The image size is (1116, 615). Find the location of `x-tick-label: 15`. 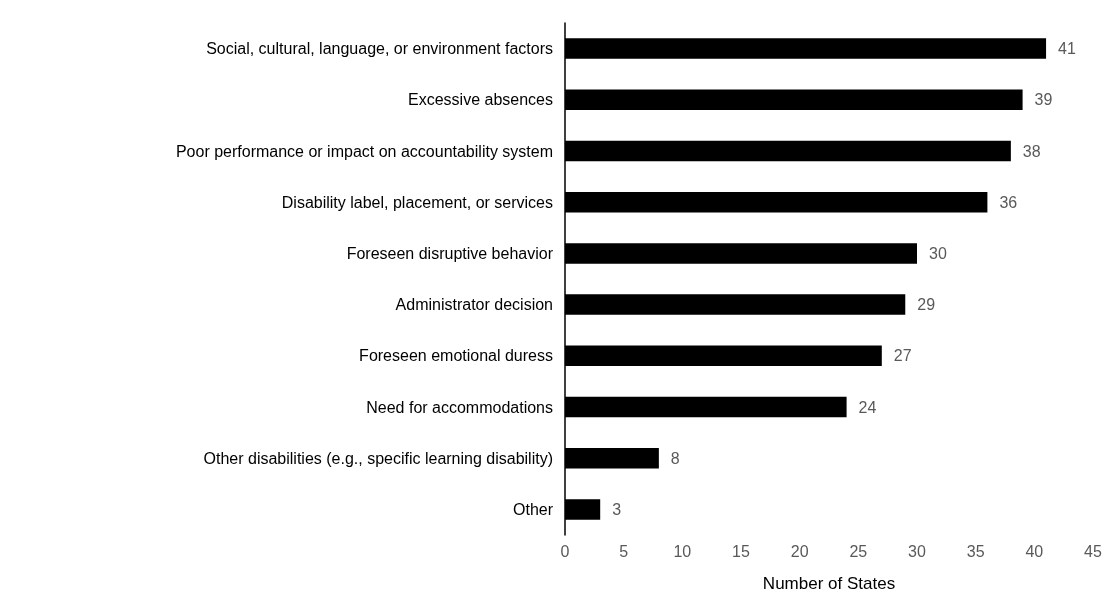

x-tick-label: 15 is located at coordinates (741, 551).